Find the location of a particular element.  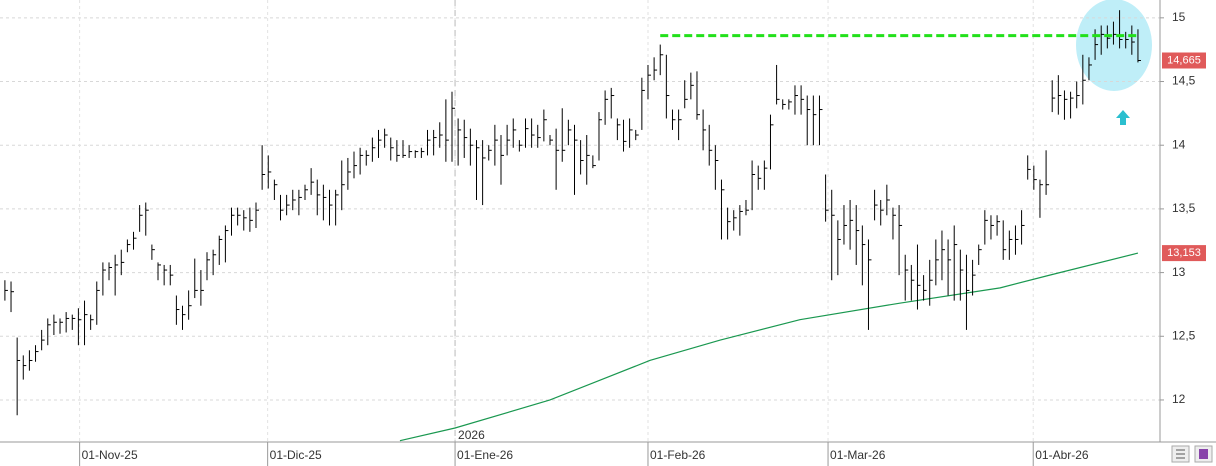

x-tick-label: 01-Nov-25 is located at coordinates (110, 455).